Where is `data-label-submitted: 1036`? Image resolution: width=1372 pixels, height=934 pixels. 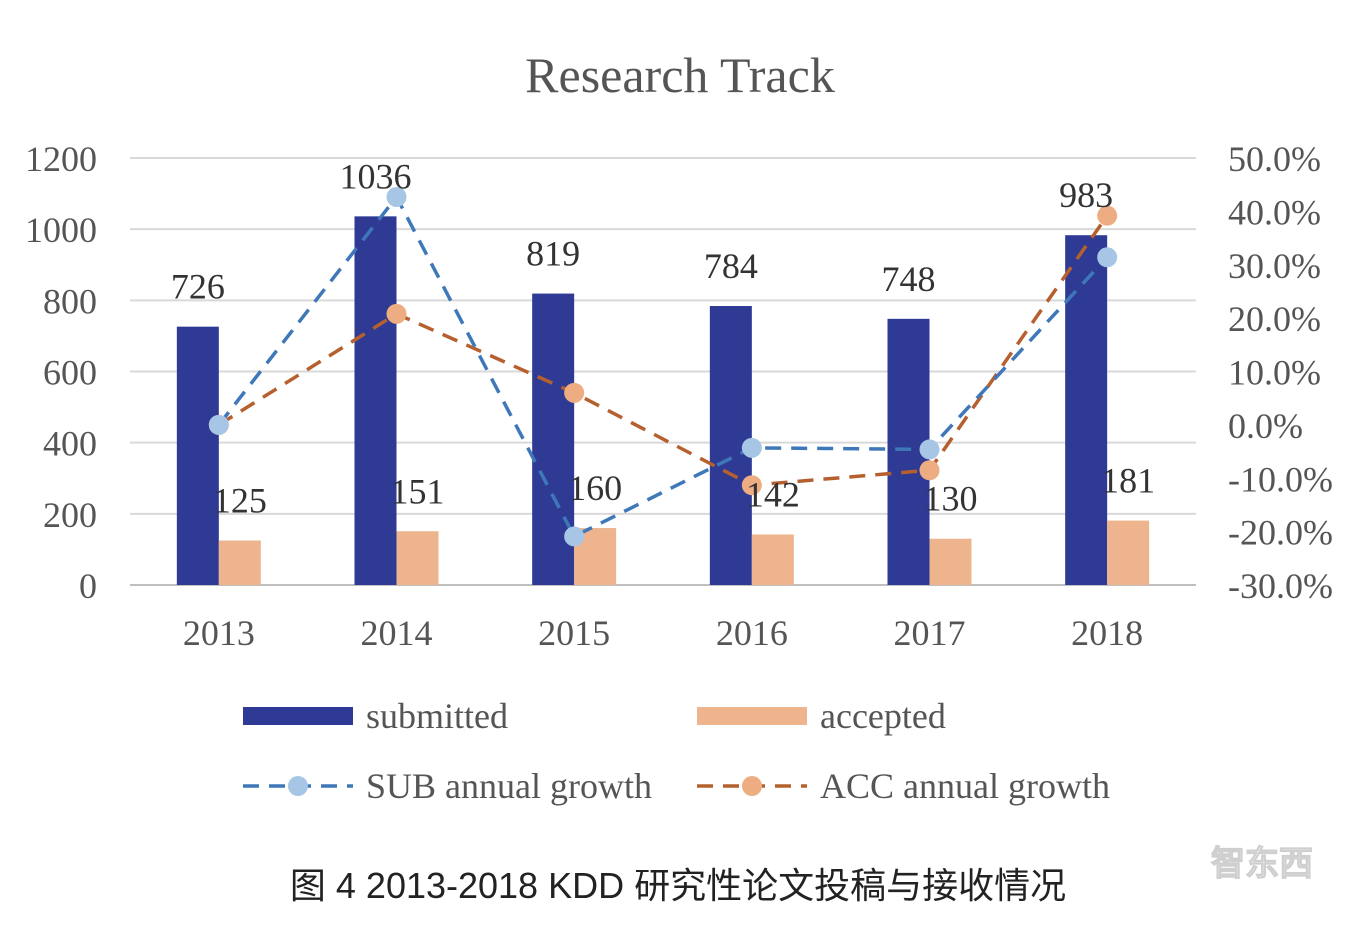 data-label-submitted: 1036 is located at coordinates (376, 176).